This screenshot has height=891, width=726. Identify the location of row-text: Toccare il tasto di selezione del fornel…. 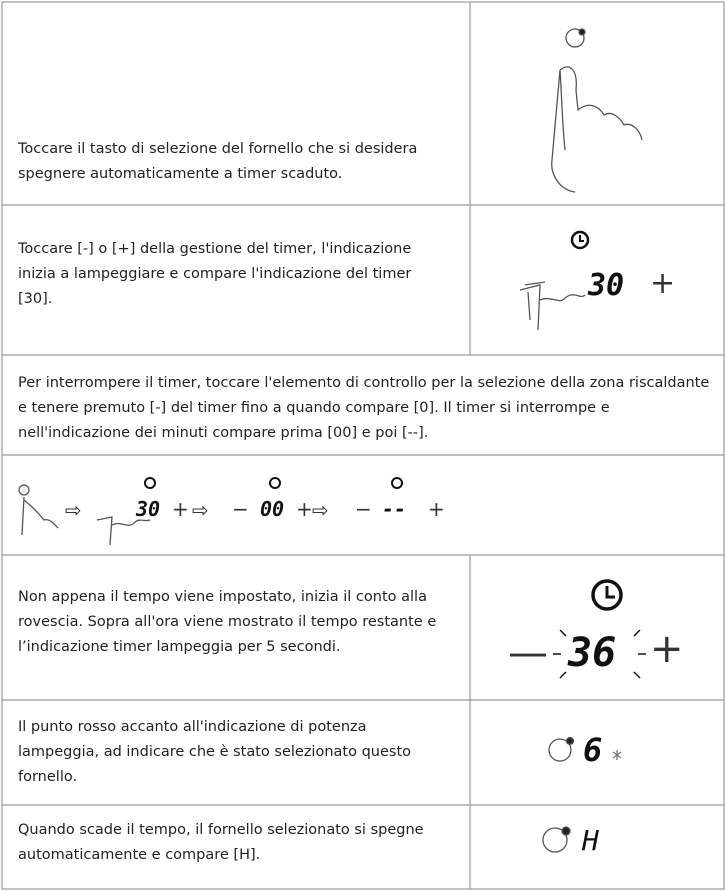
(218, 161).